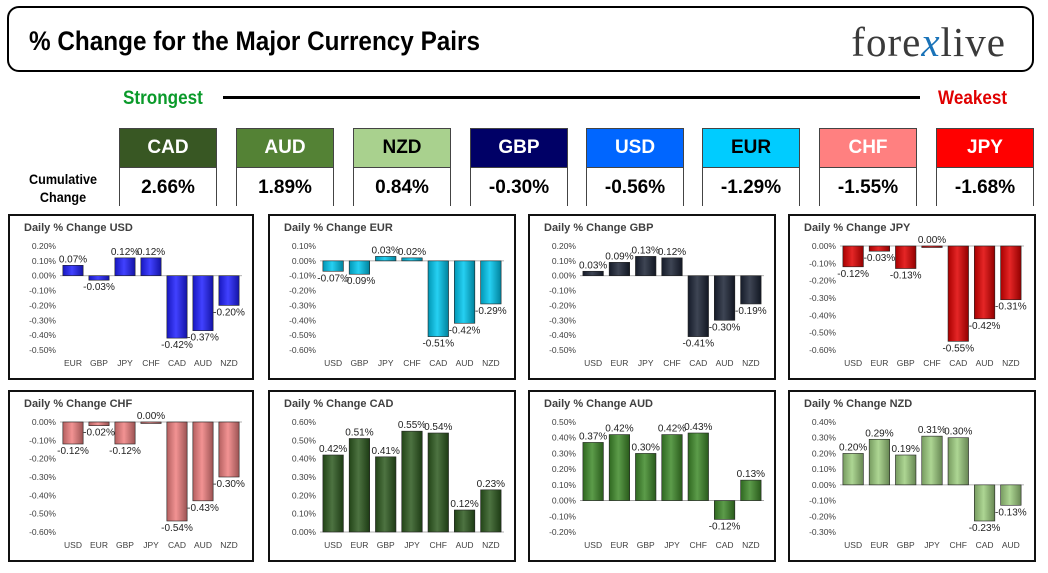 Image resolution: width=1048 pixels, height=573 pixels. What do you see at coordinates (255, 41) in the screenshot?
I see `page-title: % Change for the Major Currency Pairs` at bounding box center [255, 41].